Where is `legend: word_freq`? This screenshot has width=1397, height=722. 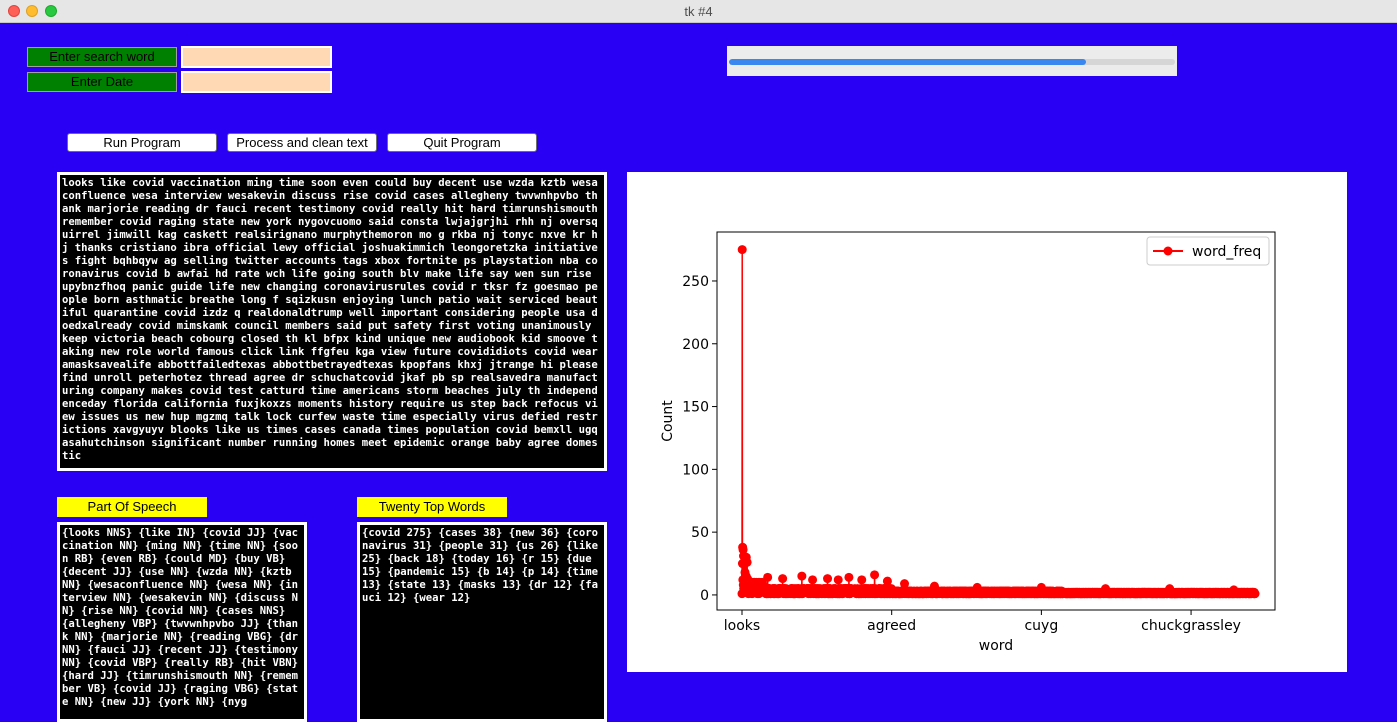
legend: word_freq is located at coordinates (1208, 251).